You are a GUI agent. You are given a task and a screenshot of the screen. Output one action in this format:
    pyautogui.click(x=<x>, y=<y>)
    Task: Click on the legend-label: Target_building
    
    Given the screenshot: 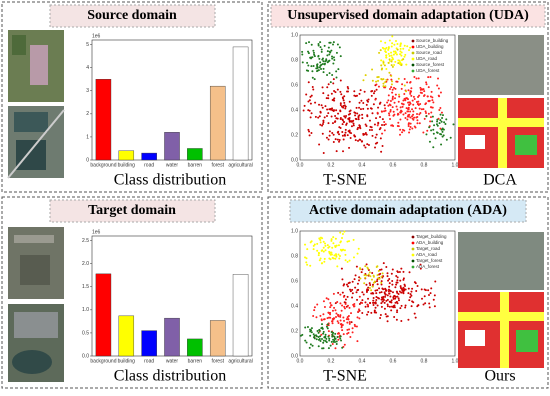 What is the action you would take?
    pyautogui.click(x=431, y=236)
    